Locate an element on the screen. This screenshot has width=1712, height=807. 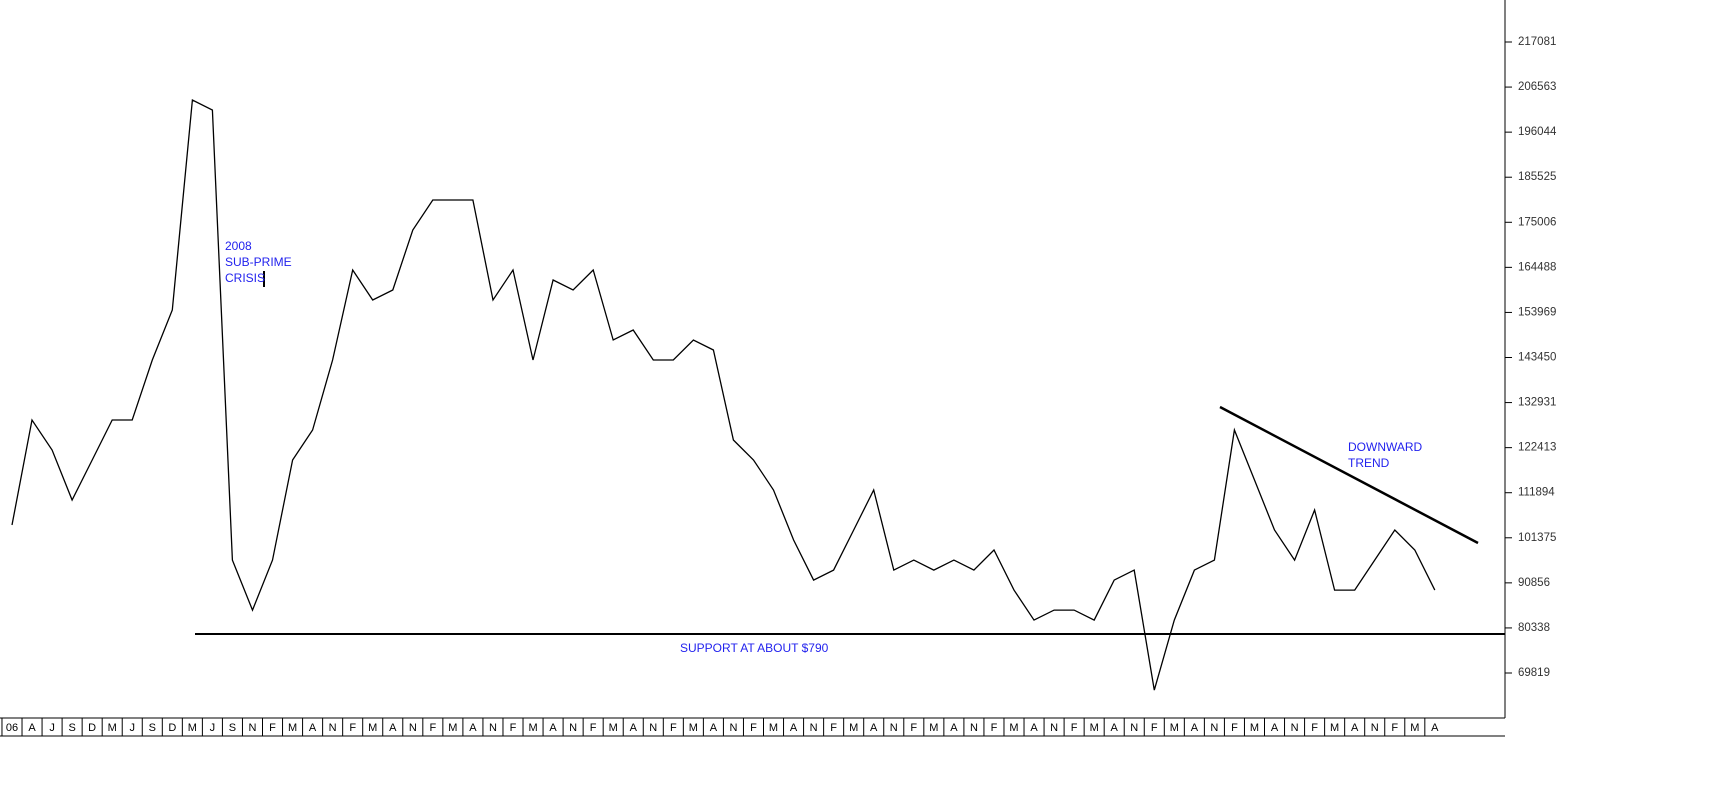
annotation: SUPPORT AT ABOUT $790 is located at coordinates (754, 648).